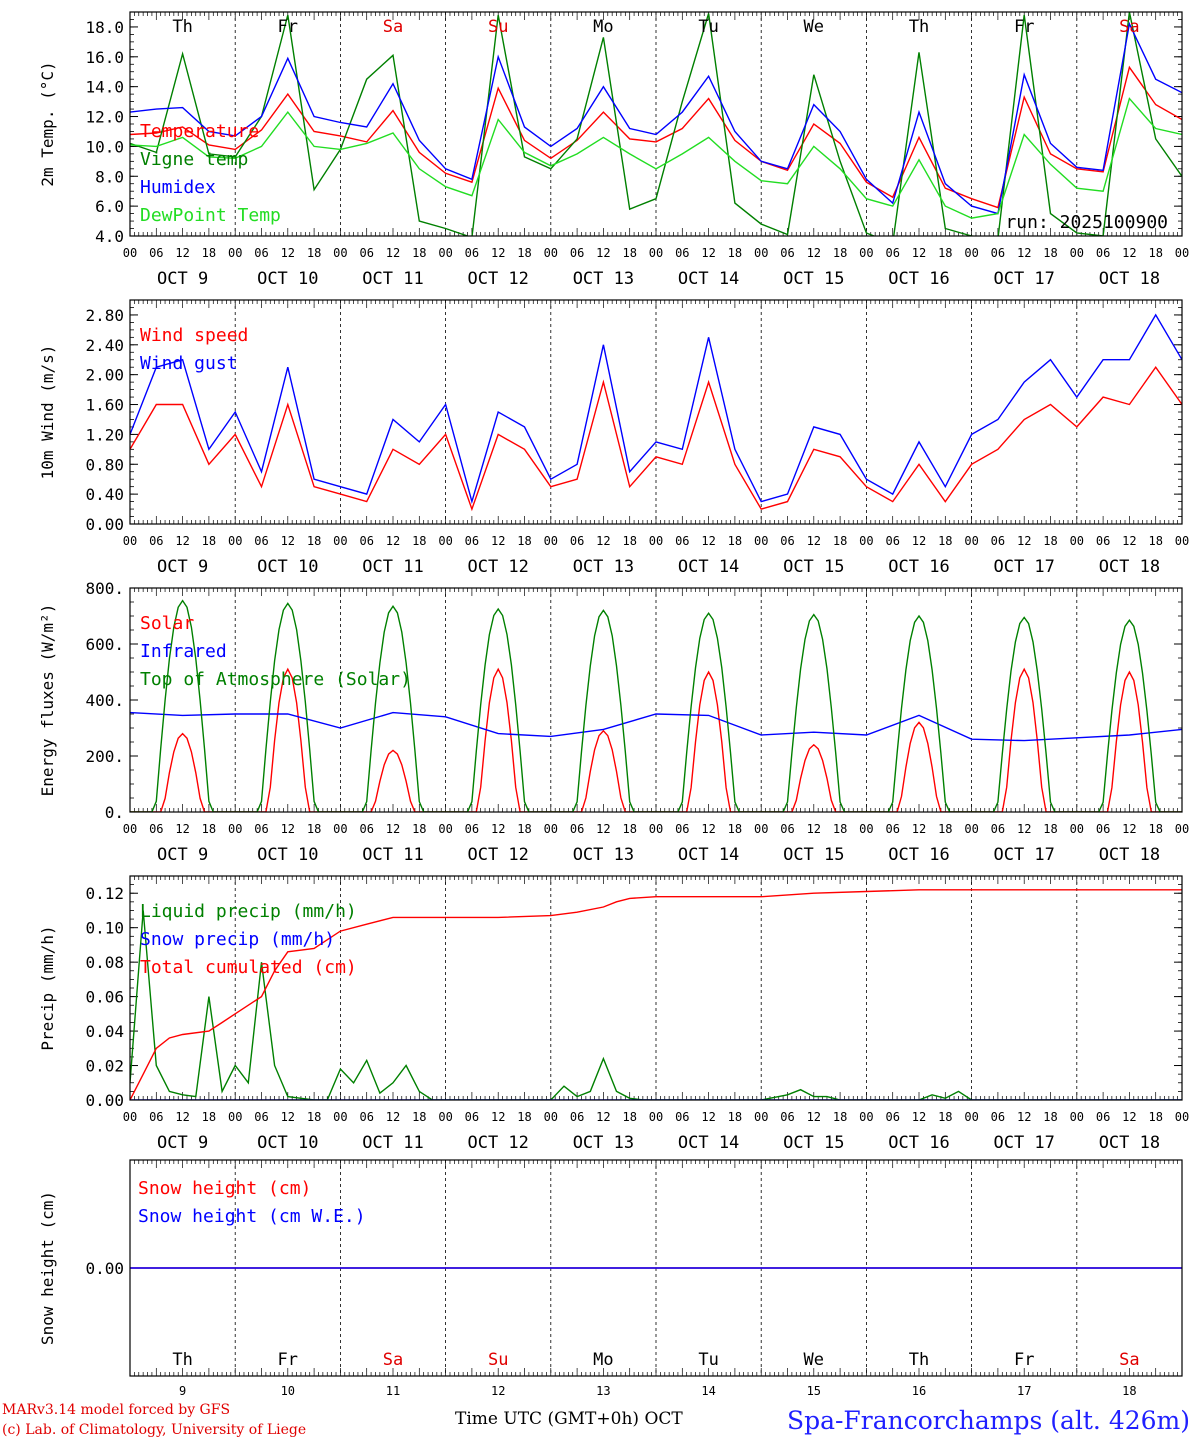 This screenshot has width=1194, height=1440. What do you see at coordinates (182, 1391) in the screenshot?
I see `day-number: 9` at bounding box center [182, 1391].